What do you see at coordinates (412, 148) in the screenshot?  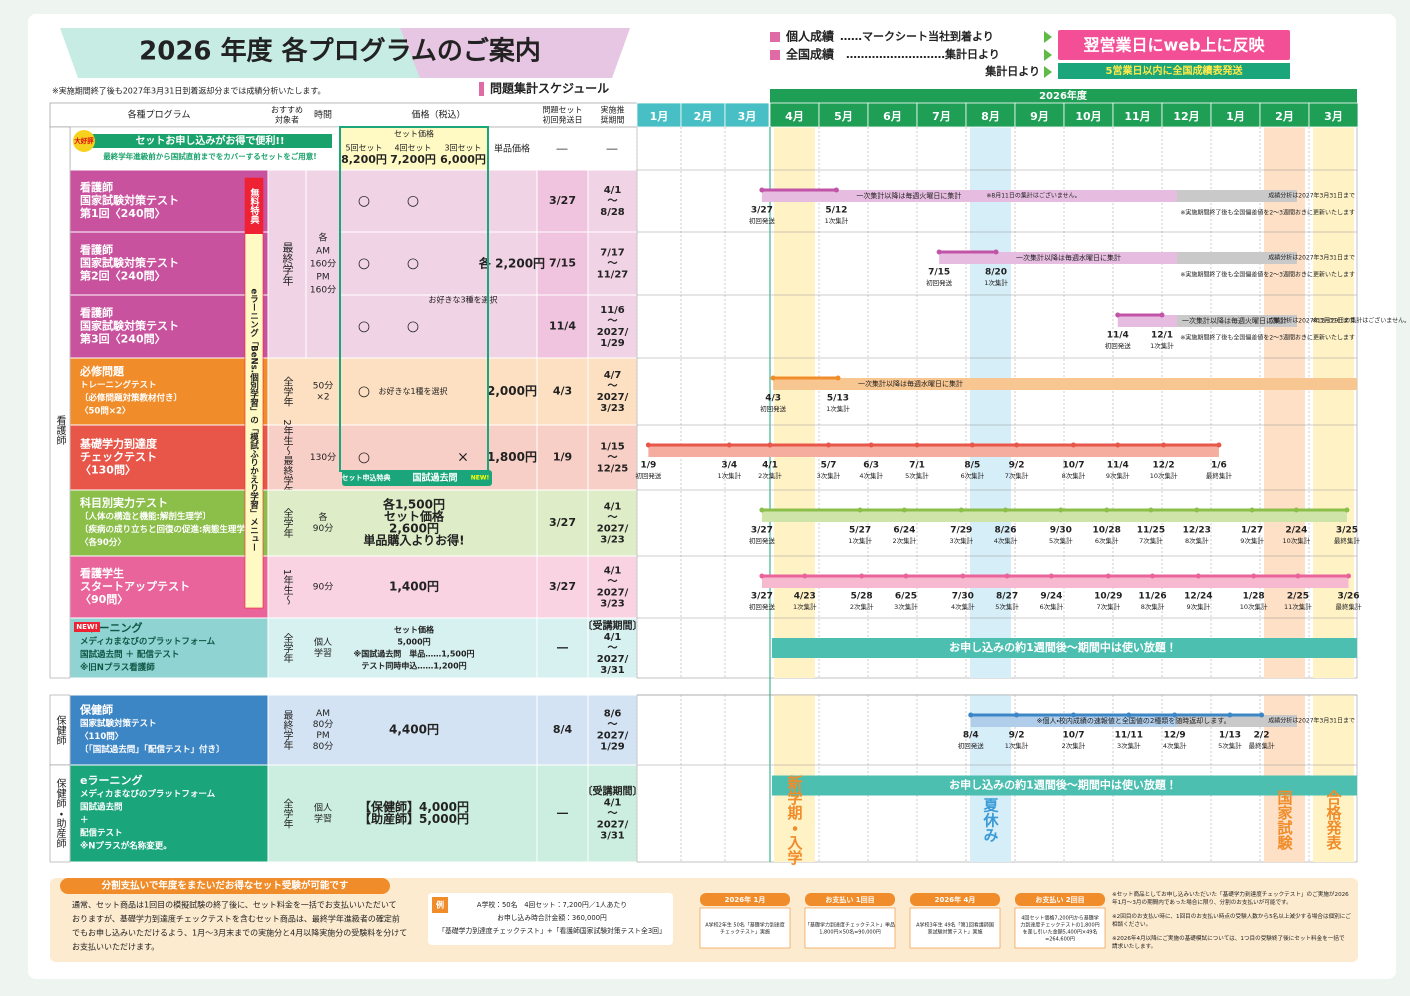 I see `set-name: 4回セット` at bounding box center [412, 148].